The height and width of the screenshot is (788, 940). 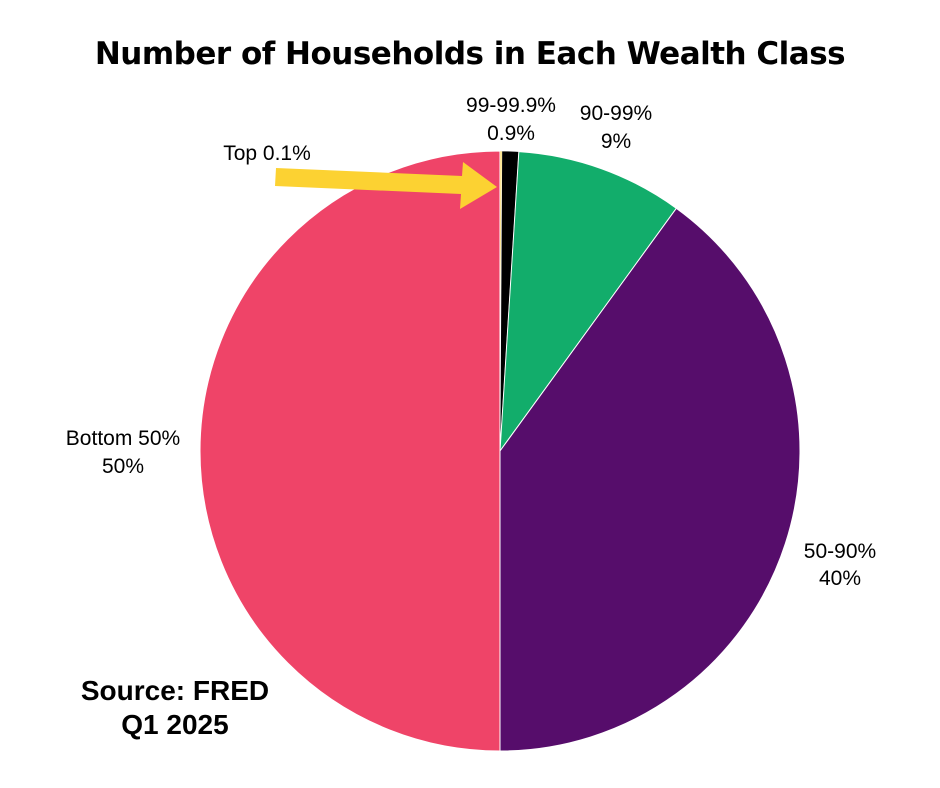 What do you see at coordinates (840, 578) in the screenshot?
I see `slice-label-50-90-value: 40%` at bounding box center [840, 578].